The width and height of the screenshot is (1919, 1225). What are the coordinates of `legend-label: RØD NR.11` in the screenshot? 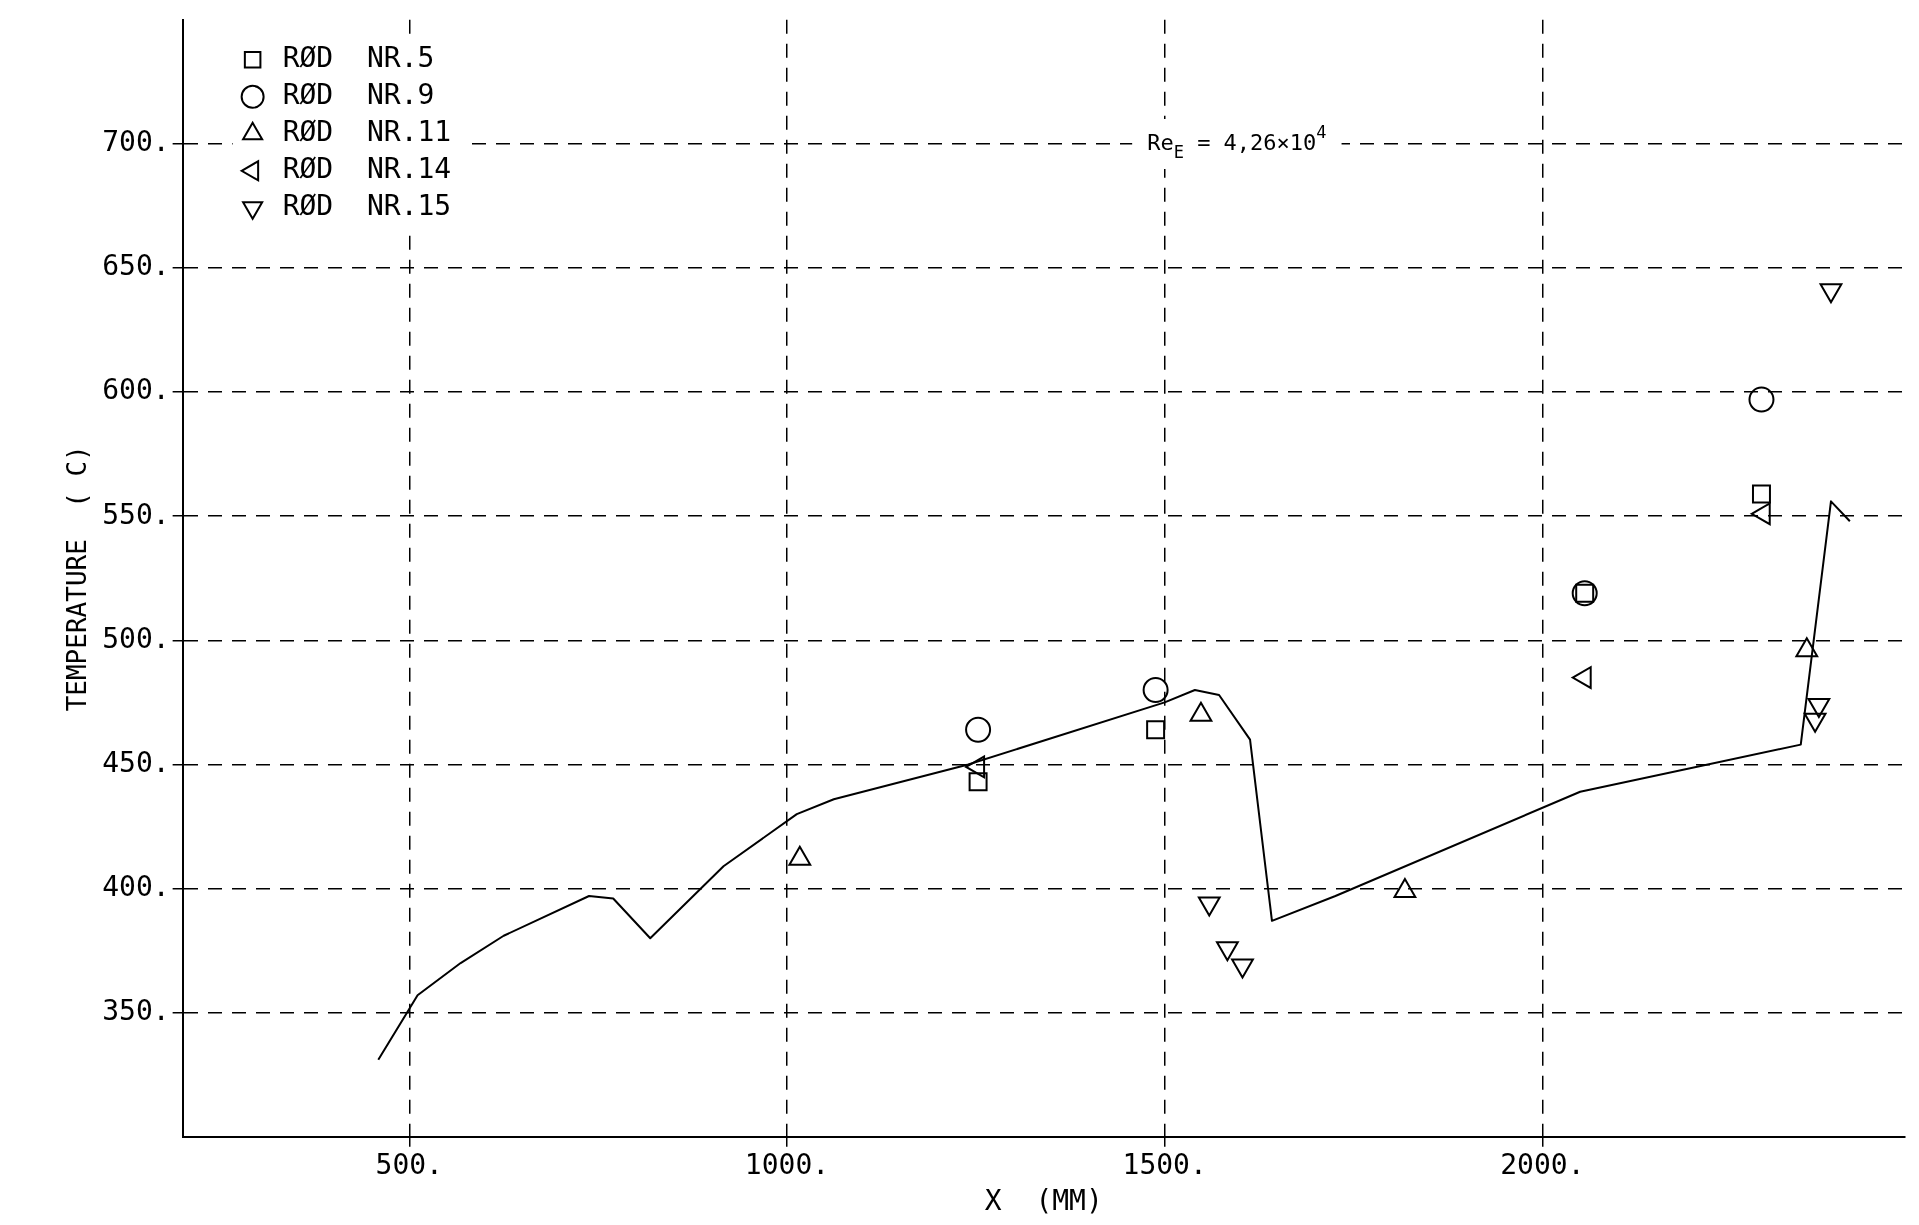 It's located at (367, 132).